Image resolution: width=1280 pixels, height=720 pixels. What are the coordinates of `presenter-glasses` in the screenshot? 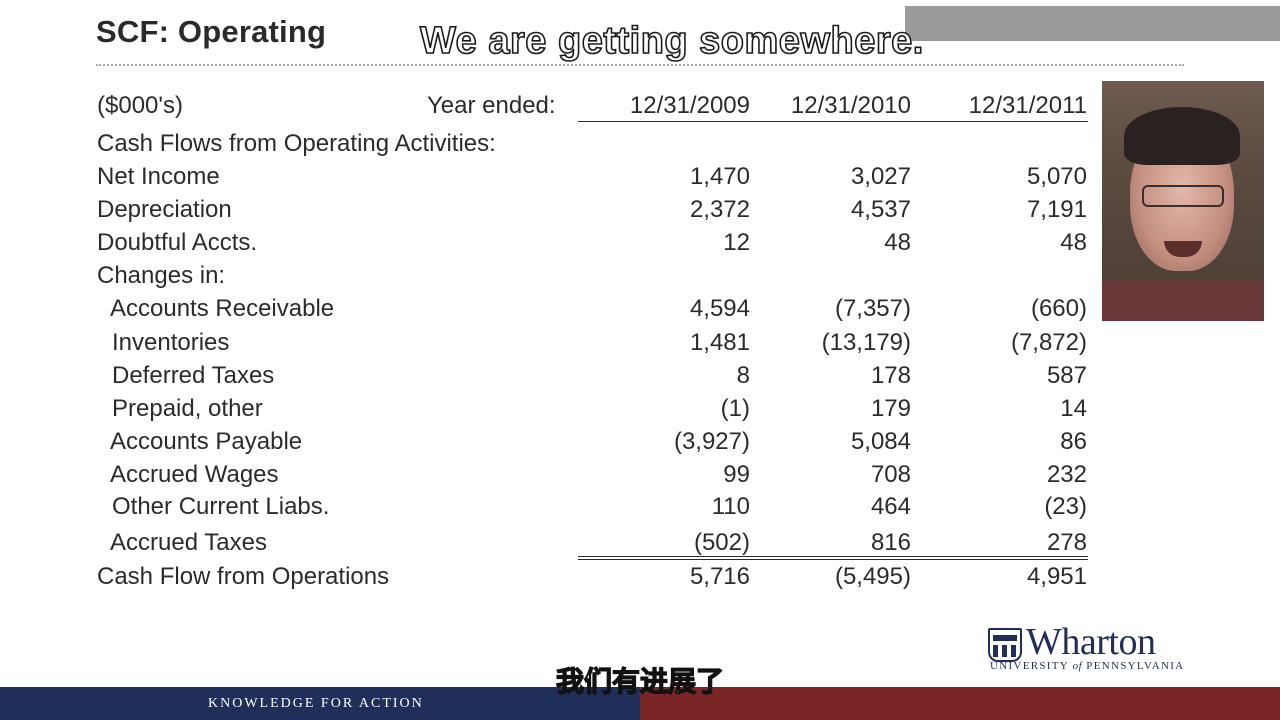 It's located at (1183, 196).